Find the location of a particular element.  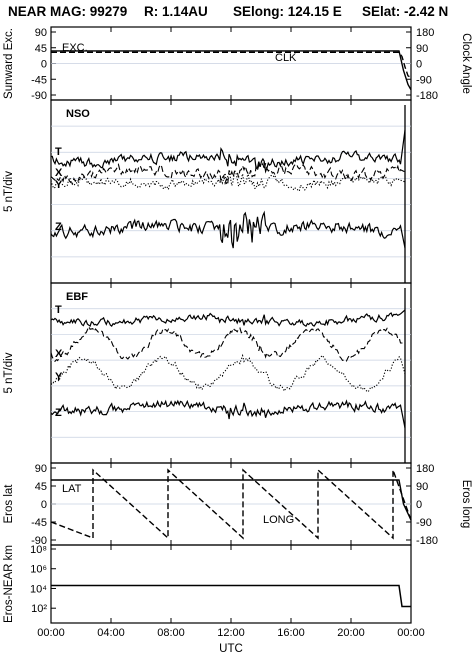

y-axis-label: Eros-NEAR km is located at coordinates (9, 584).